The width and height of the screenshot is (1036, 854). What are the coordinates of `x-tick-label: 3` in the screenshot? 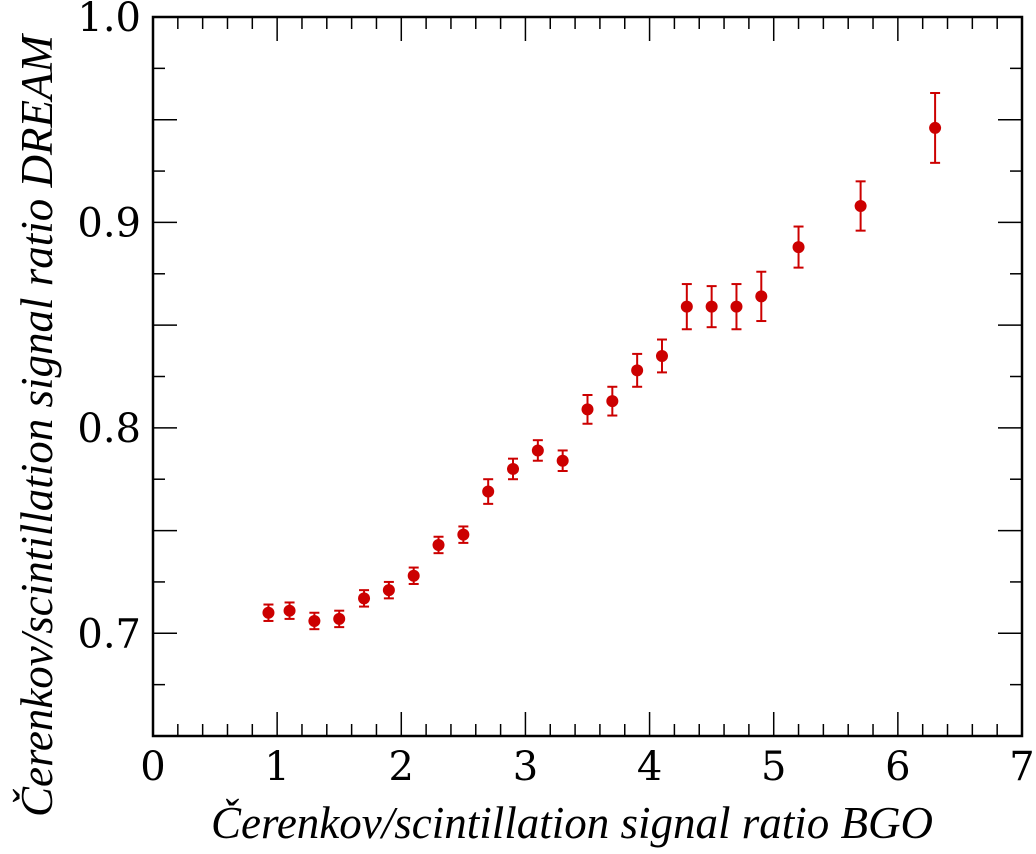 It's located at (525, 767).